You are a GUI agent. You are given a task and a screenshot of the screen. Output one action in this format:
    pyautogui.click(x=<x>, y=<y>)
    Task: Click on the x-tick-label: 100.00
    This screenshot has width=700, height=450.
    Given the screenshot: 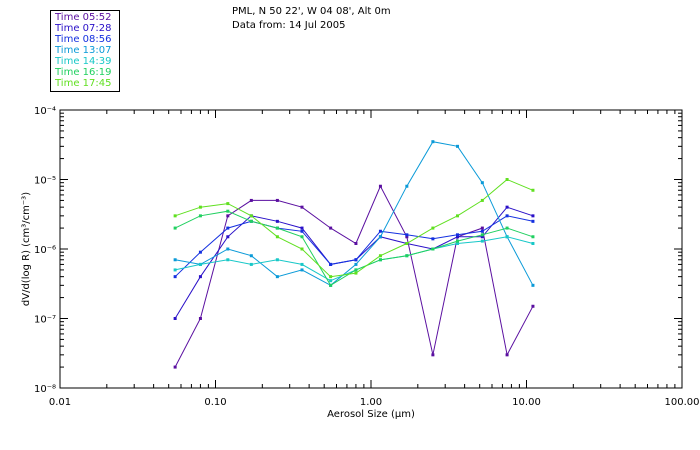 What is the action you would take?
    pyautogui.click(x=682, y=402)
    